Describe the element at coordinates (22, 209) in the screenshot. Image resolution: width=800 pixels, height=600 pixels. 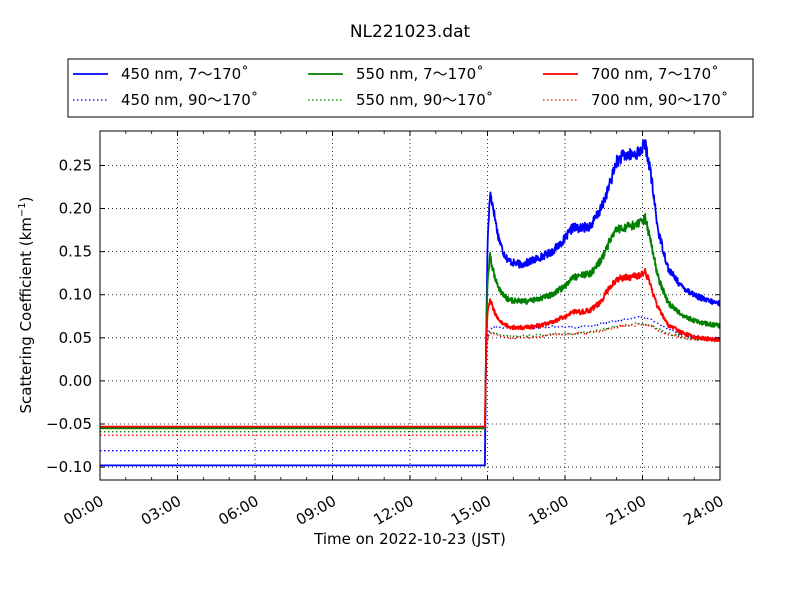
I see `y-axis-label-superscript: −1` at that location.